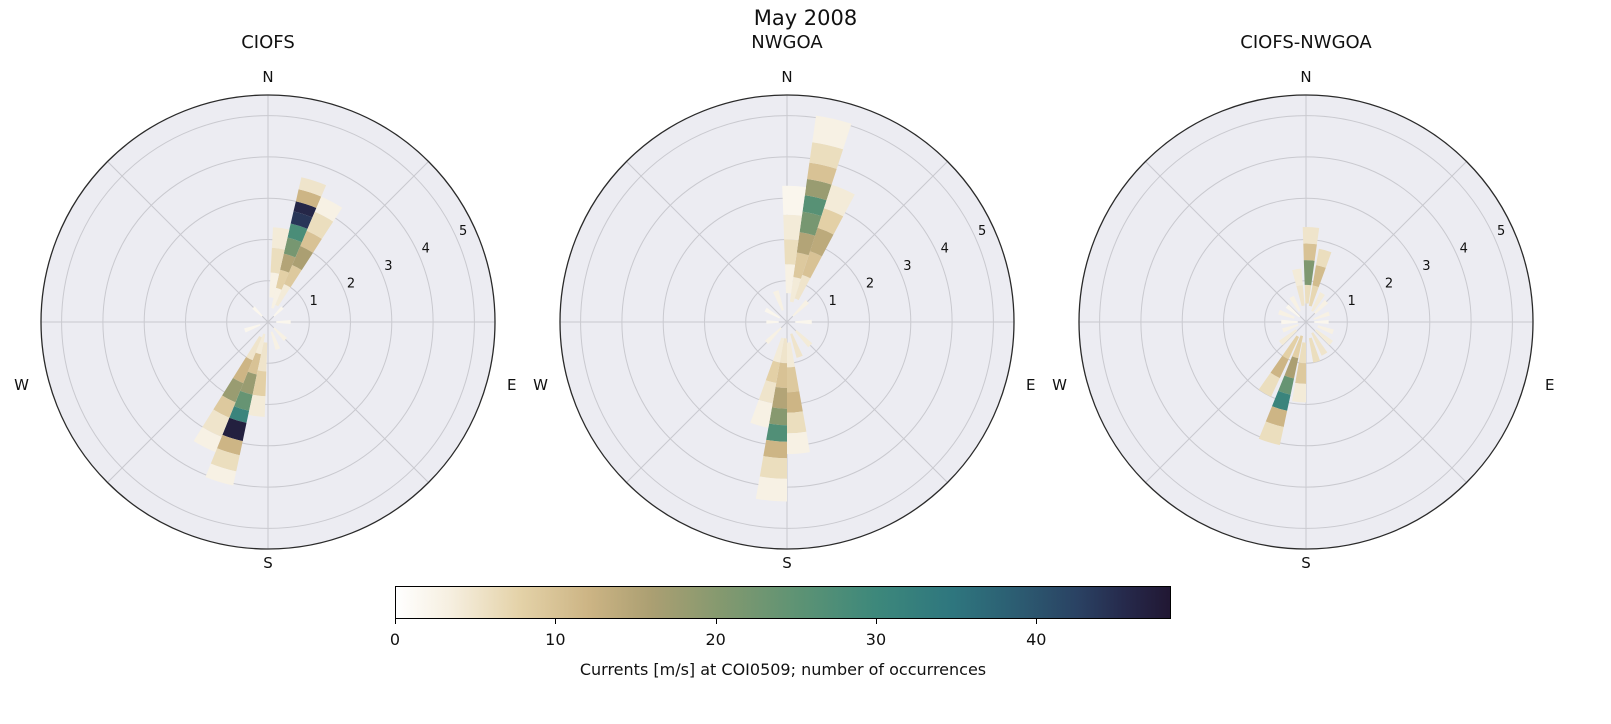  I want to click on subplot-title: CIOFS, so click(268, 42).